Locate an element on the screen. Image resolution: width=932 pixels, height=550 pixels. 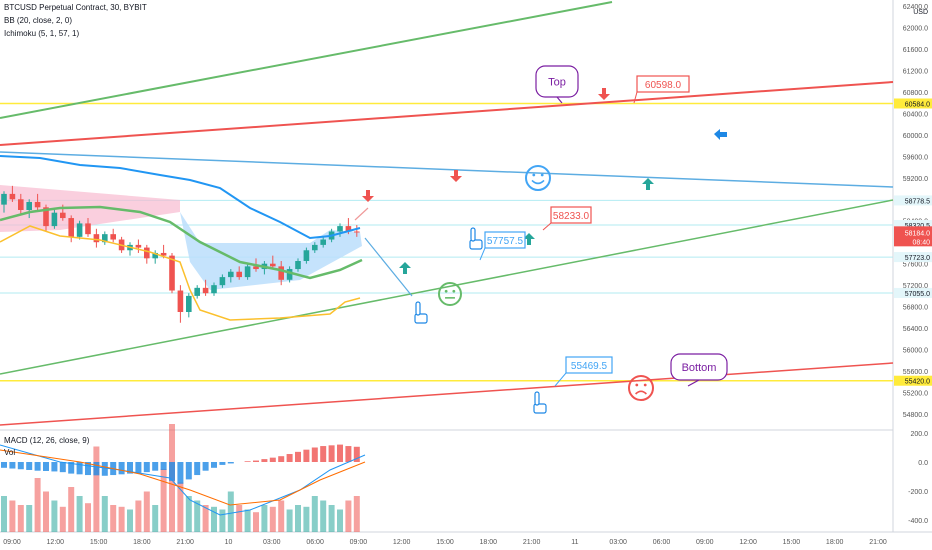
macd-axis-tick-1: 0.0 is located at coordinates (923, 463).